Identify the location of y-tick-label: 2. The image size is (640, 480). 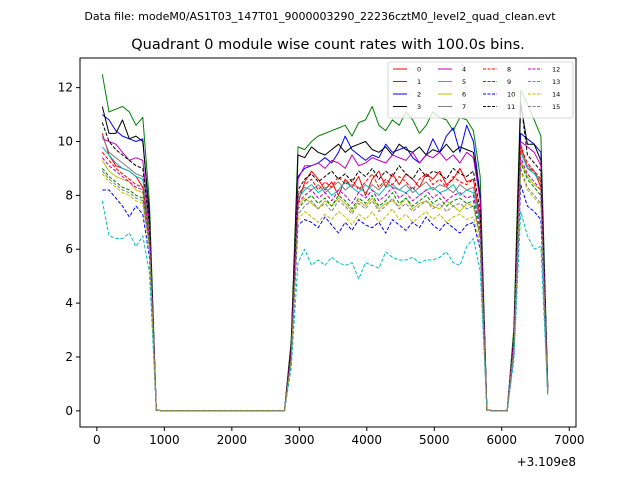
(69, 357).